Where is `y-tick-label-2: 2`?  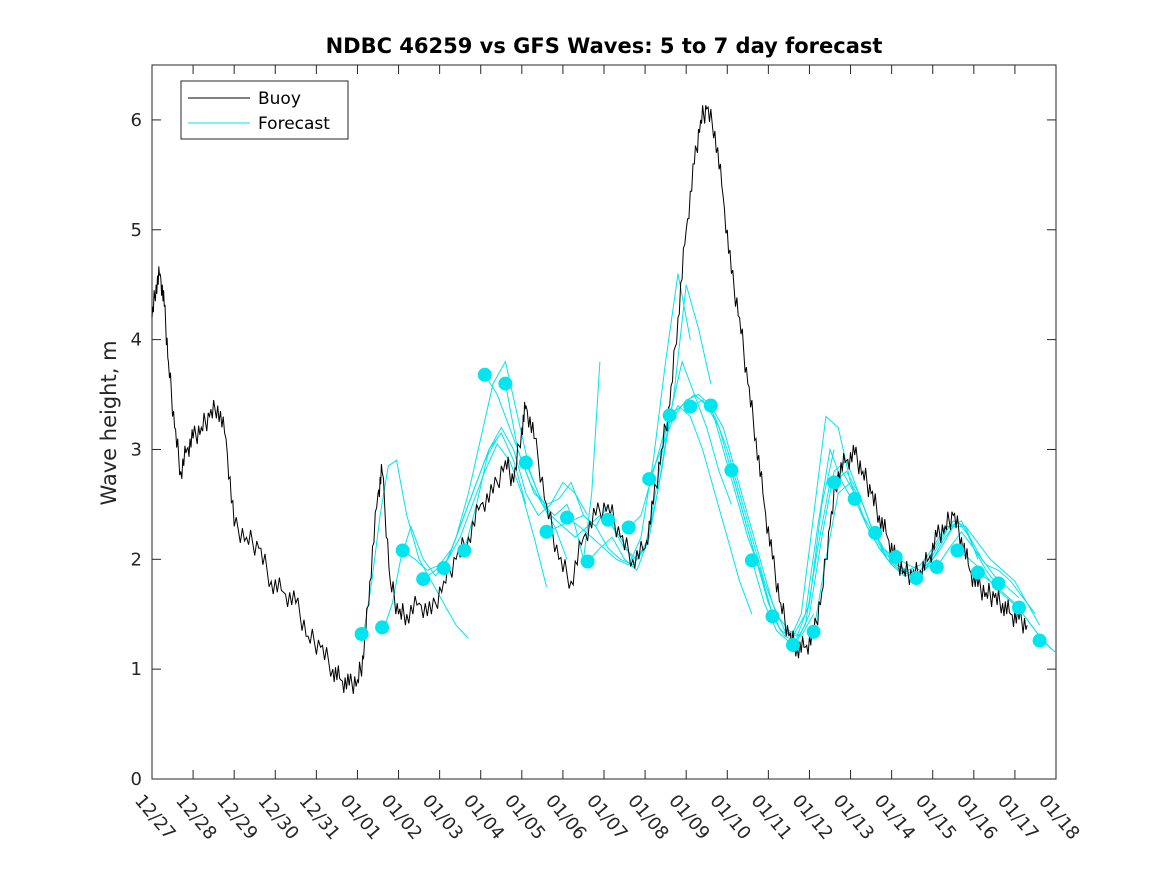 y-tick-label-2: 2 is located at coordinates (136, 559).